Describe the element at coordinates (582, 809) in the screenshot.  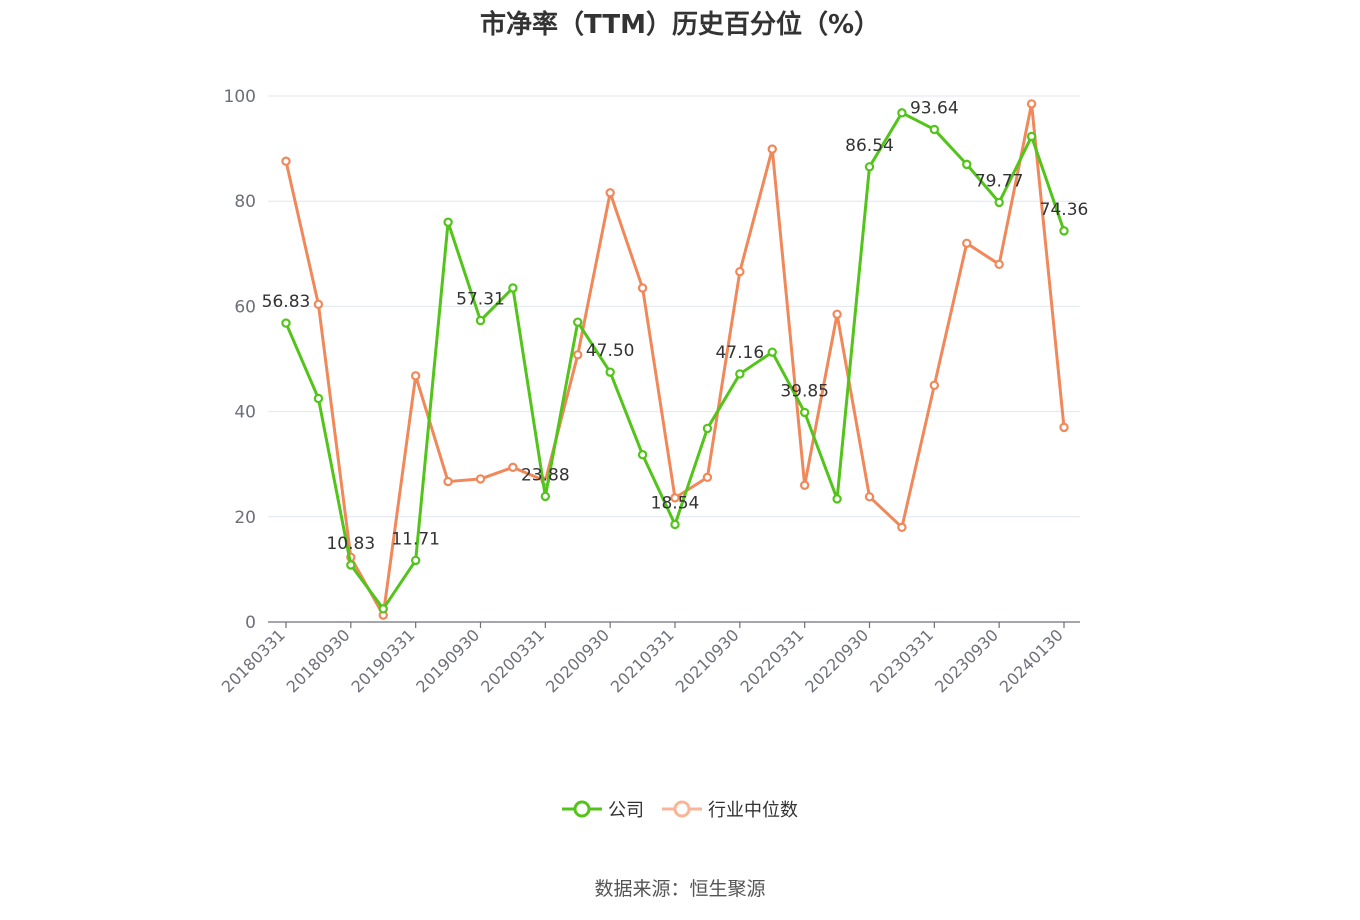
I see `legend-marker-company` at that location.